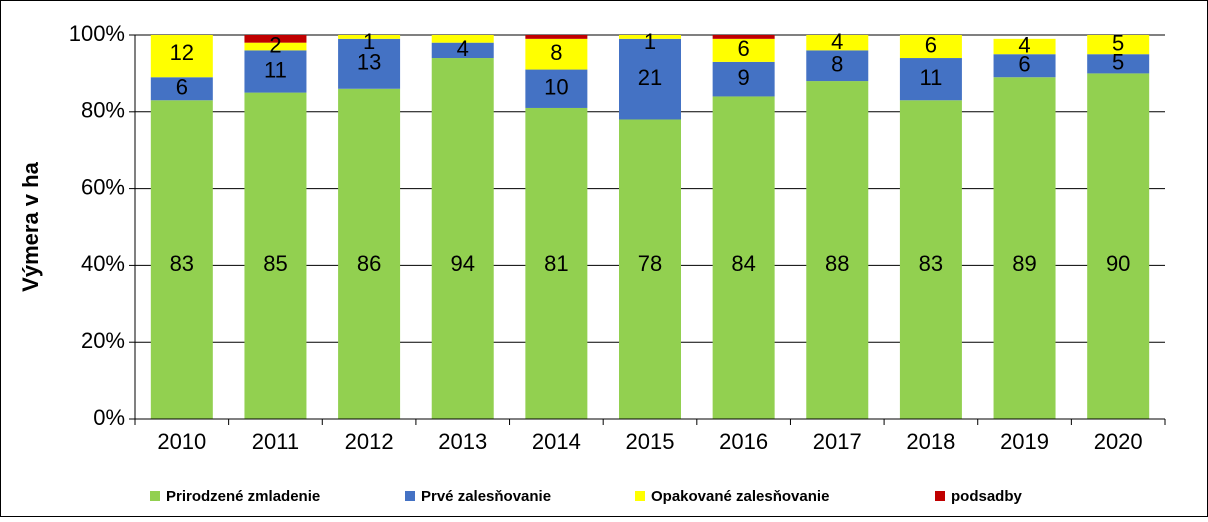 This screenshot has width=1208, height=522. I want to click on x-tick-label: 2011, so click(275, 441).